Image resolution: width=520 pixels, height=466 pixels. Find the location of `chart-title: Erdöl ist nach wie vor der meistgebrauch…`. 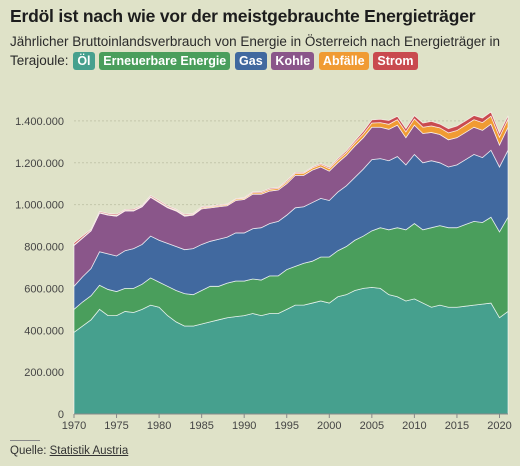

chart-title: Erdöl ist nach wie vor der meistgebrauch… is located at coordinates (243, 16).